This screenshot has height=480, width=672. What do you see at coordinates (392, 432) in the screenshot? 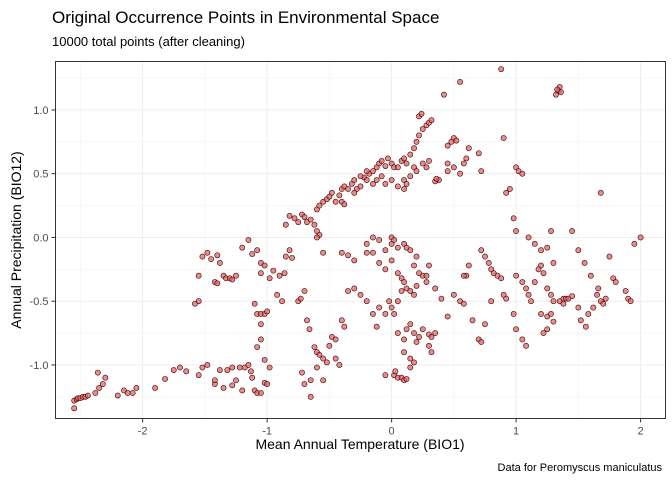
I see `x-tick-label: 0` at bounding box center [392, 432].